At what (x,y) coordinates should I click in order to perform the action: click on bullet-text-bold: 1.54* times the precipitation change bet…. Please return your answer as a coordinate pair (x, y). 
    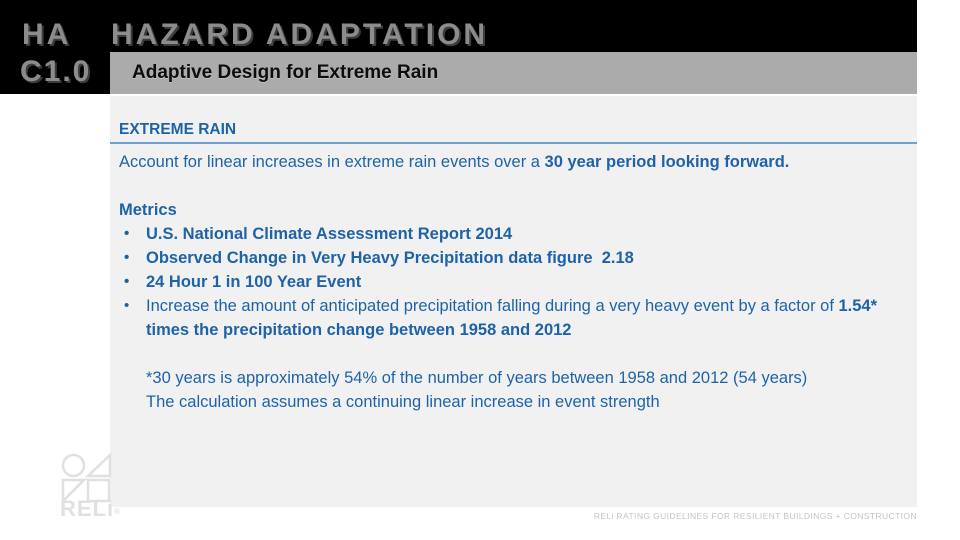
    Looking at the image, I should click on (514, 318).